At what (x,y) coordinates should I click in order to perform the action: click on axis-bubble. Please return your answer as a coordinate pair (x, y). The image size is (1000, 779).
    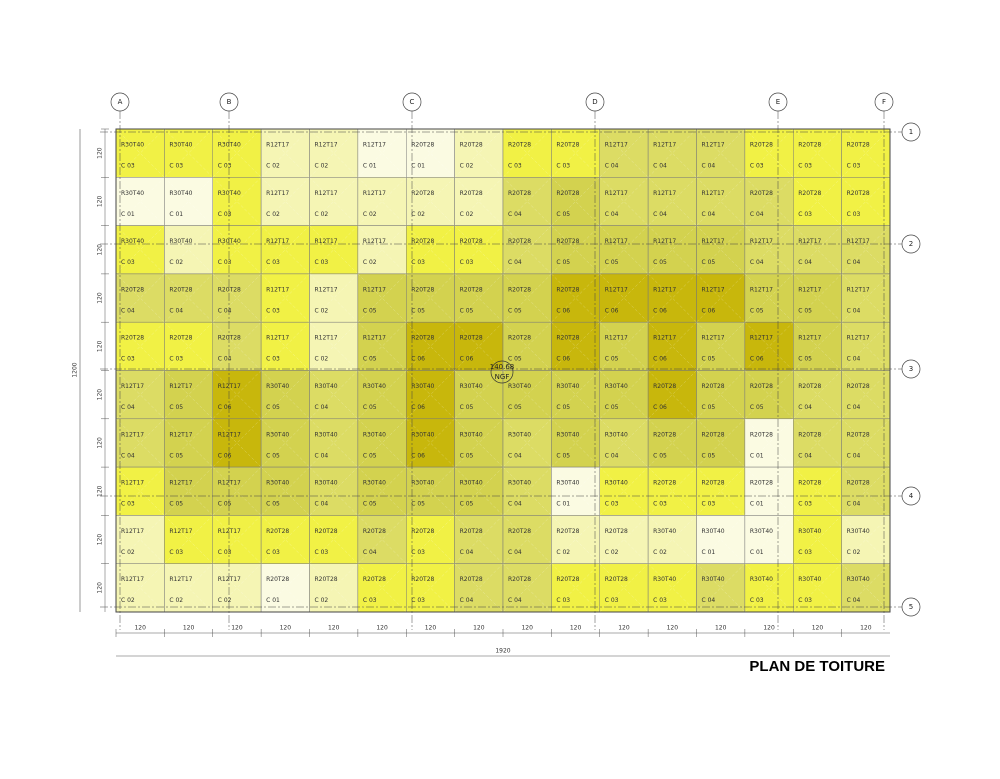
    Looking at the image, I should click on (229, 102).